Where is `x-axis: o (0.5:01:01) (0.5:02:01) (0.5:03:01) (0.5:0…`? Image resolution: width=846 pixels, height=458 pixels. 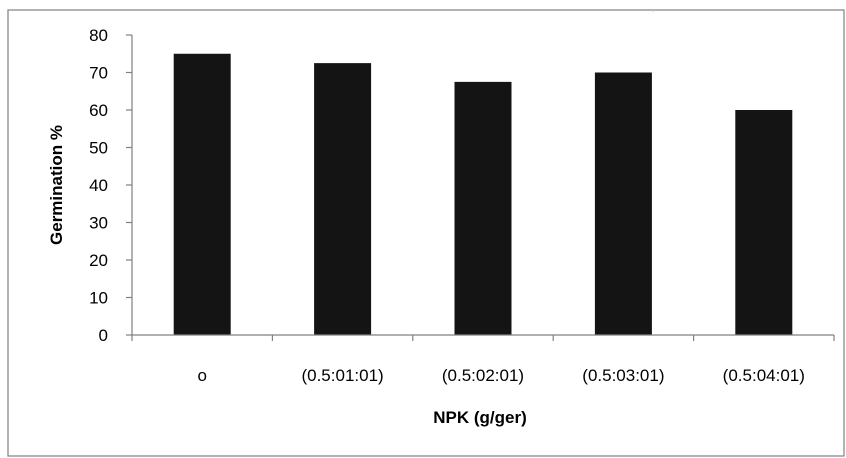 x-axis: o (0.5:01:01) (0.5:02:01) (0.5:03:01) (0.5:0… is located at coordinates (483, 359).